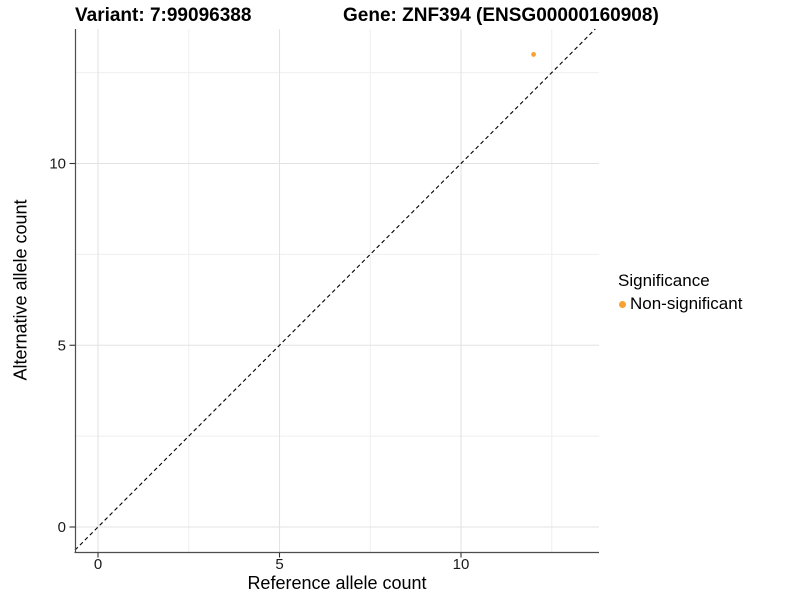 The height and width of the screenshot is (600, 800). I want to click on x-tick-label: 0, so click(98, 564).